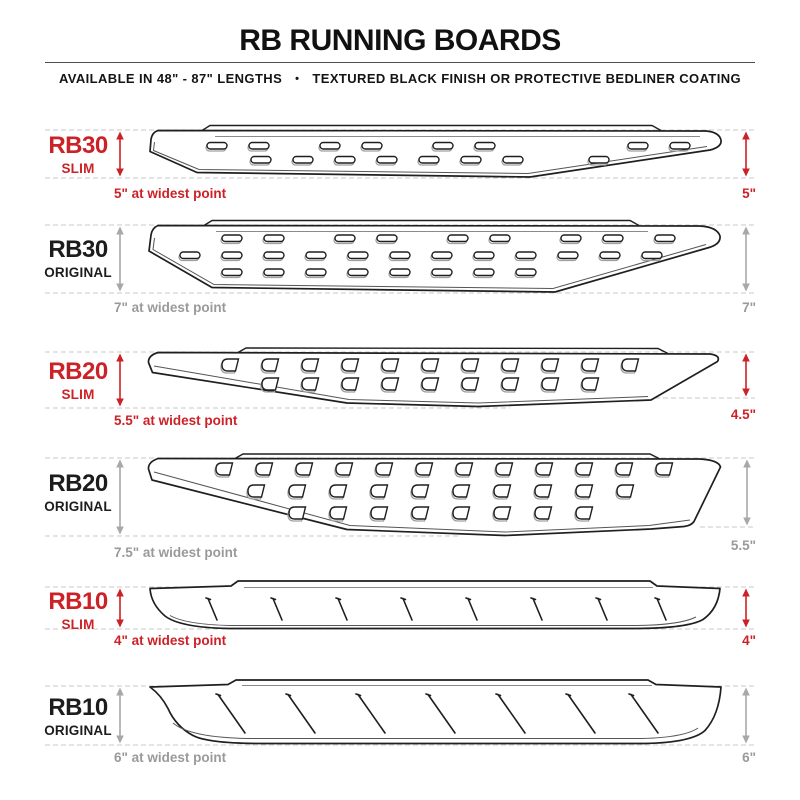 The height and width of the screenshot is (800, 800). What do you see at coordinates (749, 307) in the screenshot?
I see `right-dimension-label: 7"` at bounding box center [749, 307].